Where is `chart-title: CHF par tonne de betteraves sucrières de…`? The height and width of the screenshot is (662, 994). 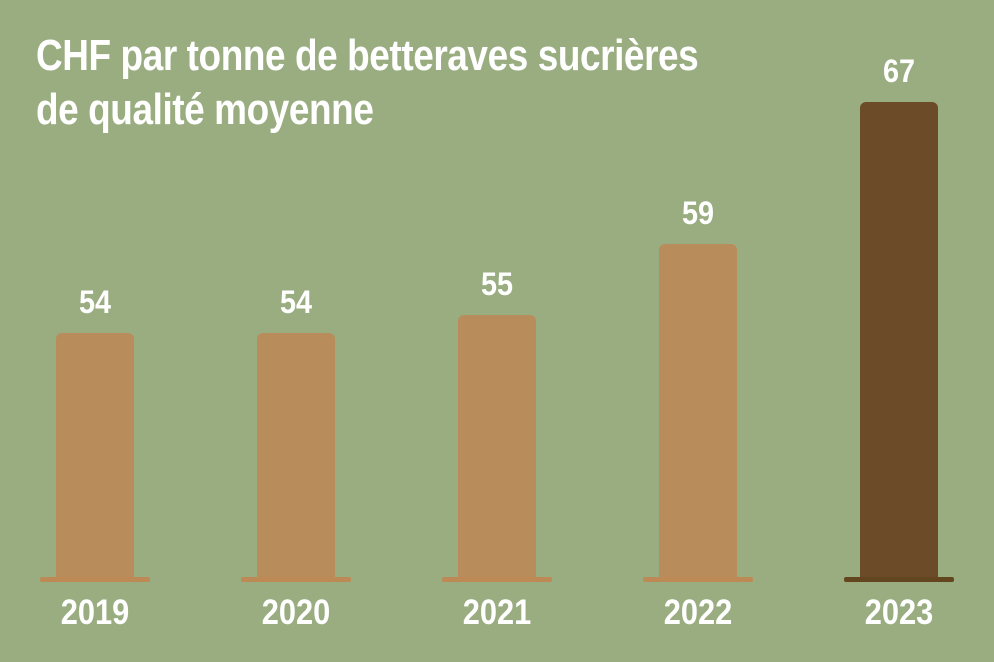 chart-title: CHF par tonne de betteraves sucrières de… is located at coordinates (367, 83).